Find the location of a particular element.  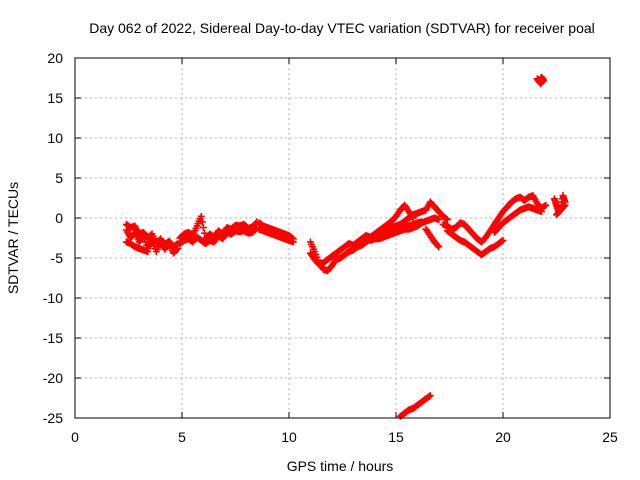

y-tick-label: -15 is located at coordinates (53, 338).